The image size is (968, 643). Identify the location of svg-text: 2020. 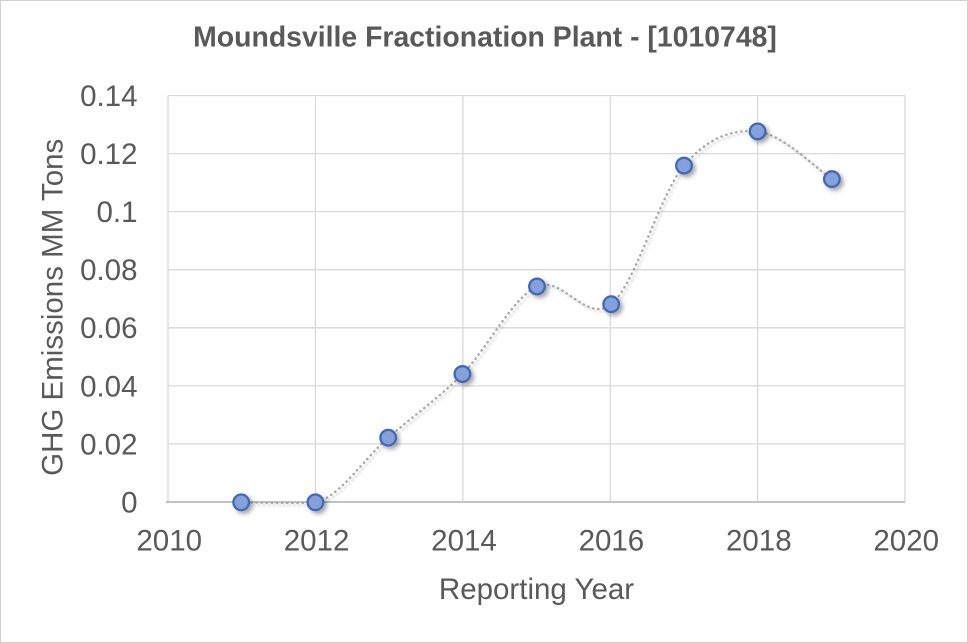
(906, 541).